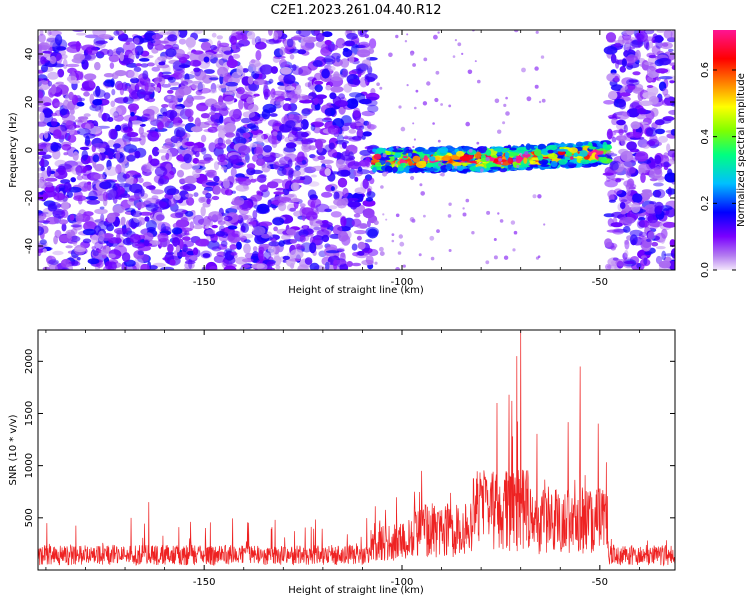  Describe the element at coordinates (204, 582) in the screenshot. I see `snr-x-tick-label: -150` at that location.